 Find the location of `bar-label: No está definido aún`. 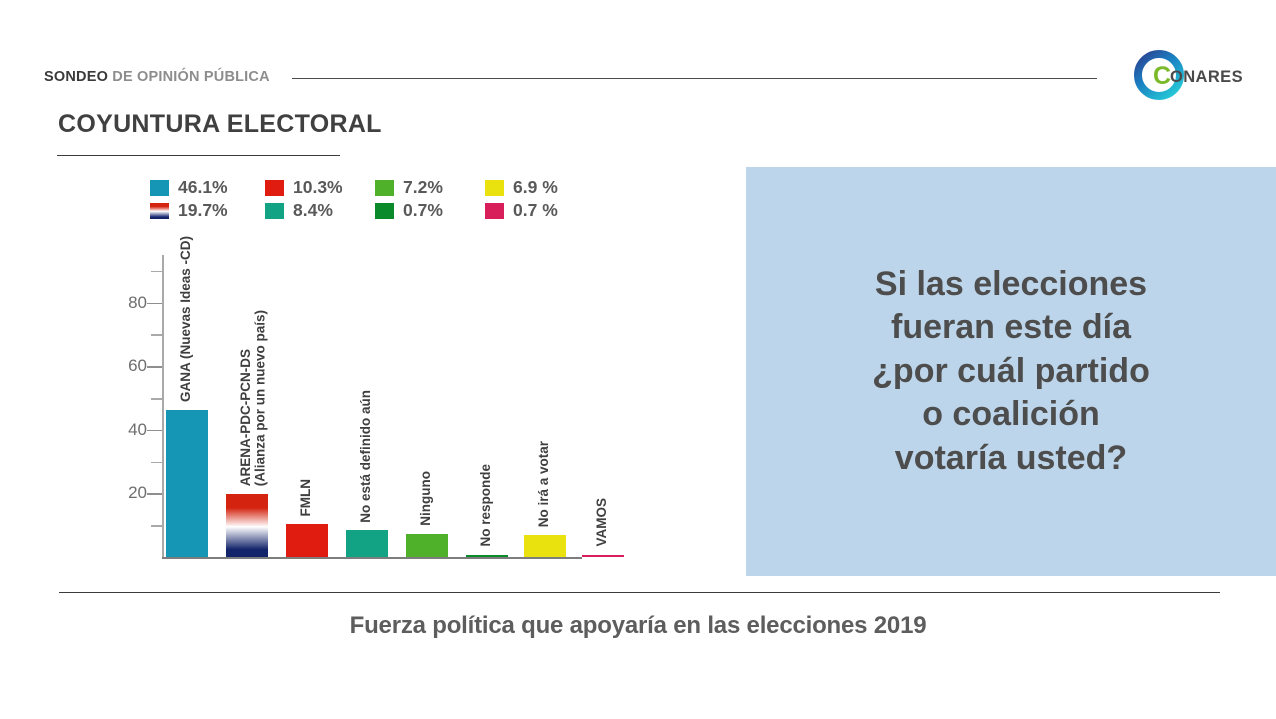

bar-label: No está definido aún is located at coordinates (365, 456).